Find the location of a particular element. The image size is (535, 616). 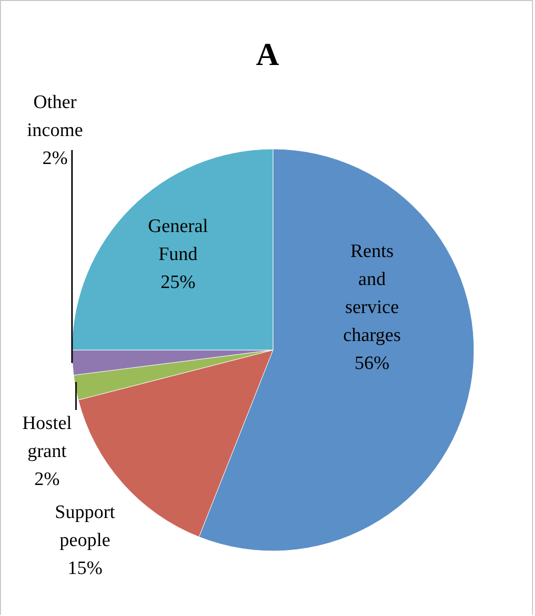

data-label: 25% is located at coordinates (178, 282).